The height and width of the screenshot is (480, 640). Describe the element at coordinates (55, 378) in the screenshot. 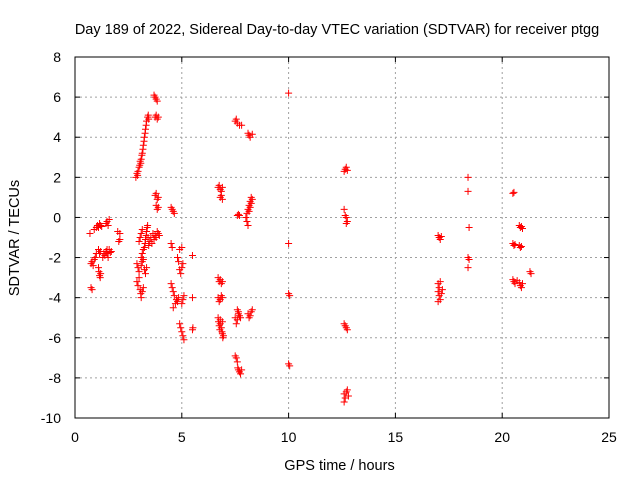

I see `y-tick-label: -8` at that location.